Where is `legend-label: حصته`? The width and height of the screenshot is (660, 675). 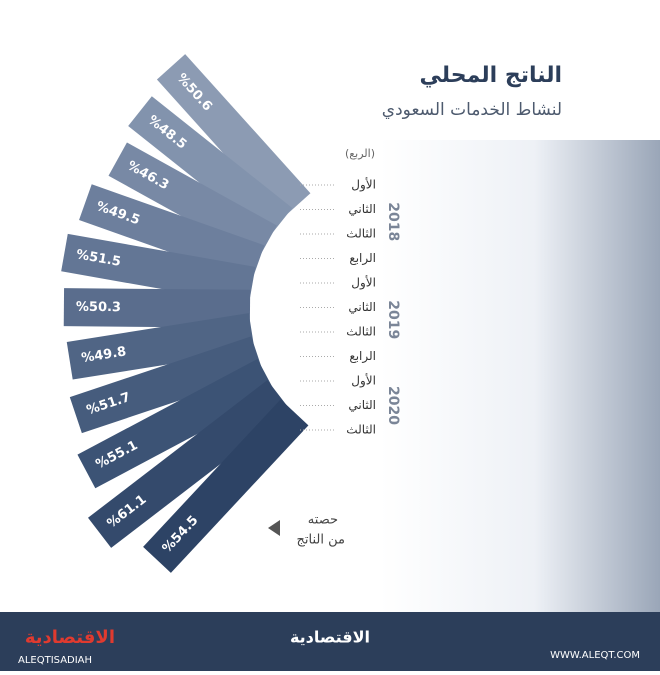 legend-label: حصته is located at coordinates (323, 520).